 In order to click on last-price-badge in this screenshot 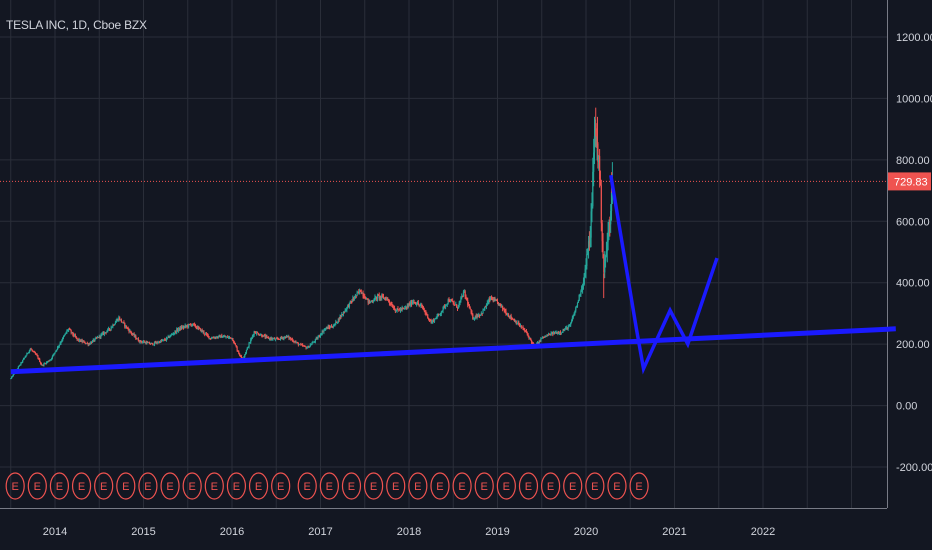, I will do `click(909, 181)`.